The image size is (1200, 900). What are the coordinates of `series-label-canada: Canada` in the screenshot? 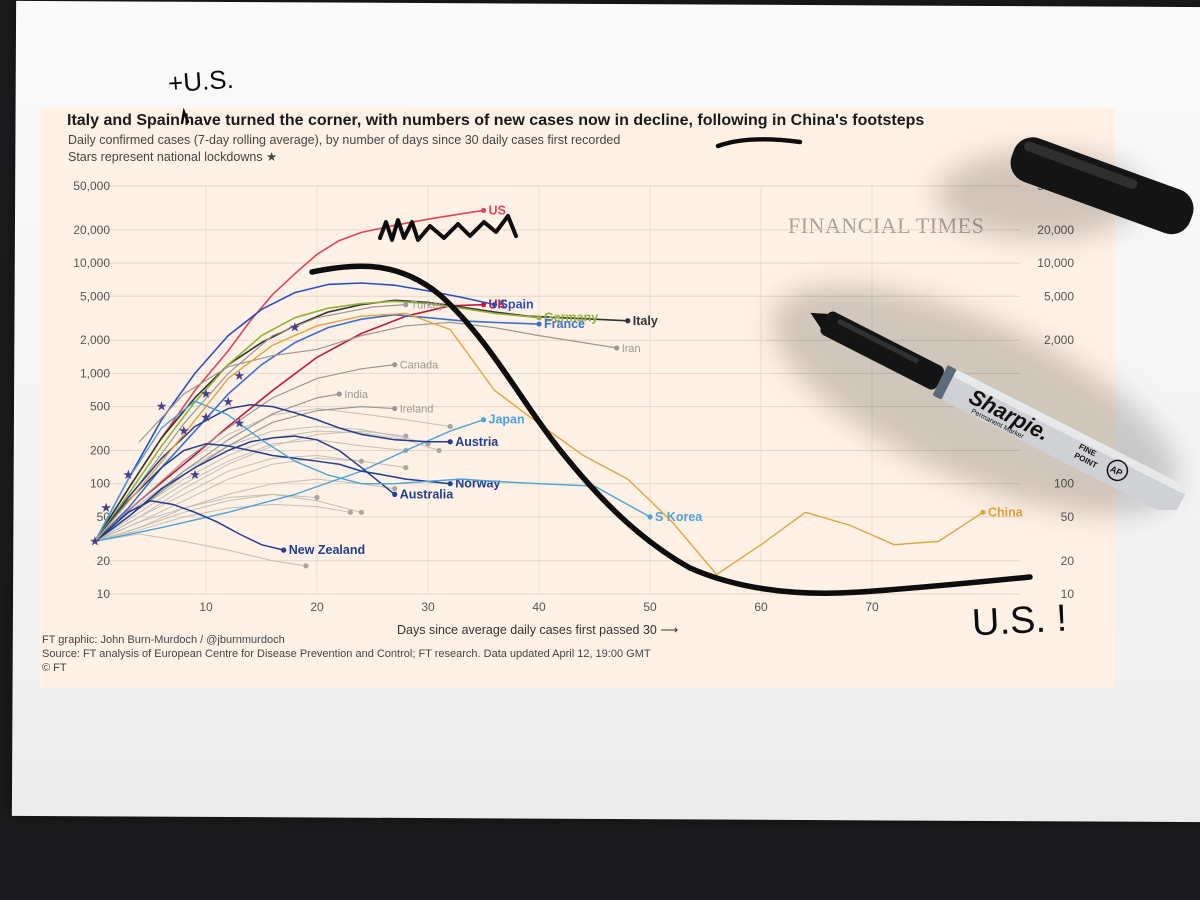 It's located at (419, 366).